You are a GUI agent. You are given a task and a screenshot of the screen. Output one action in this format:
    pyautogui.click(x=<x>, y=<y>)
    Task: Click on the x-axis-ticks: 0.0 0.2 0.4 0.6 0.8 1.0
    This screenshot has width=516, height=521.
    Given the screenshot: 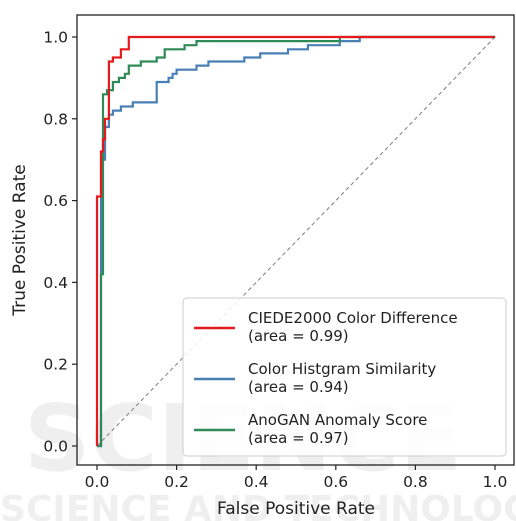 What is the action you would take?
    pyautogui.click(x=296, y=478)
    